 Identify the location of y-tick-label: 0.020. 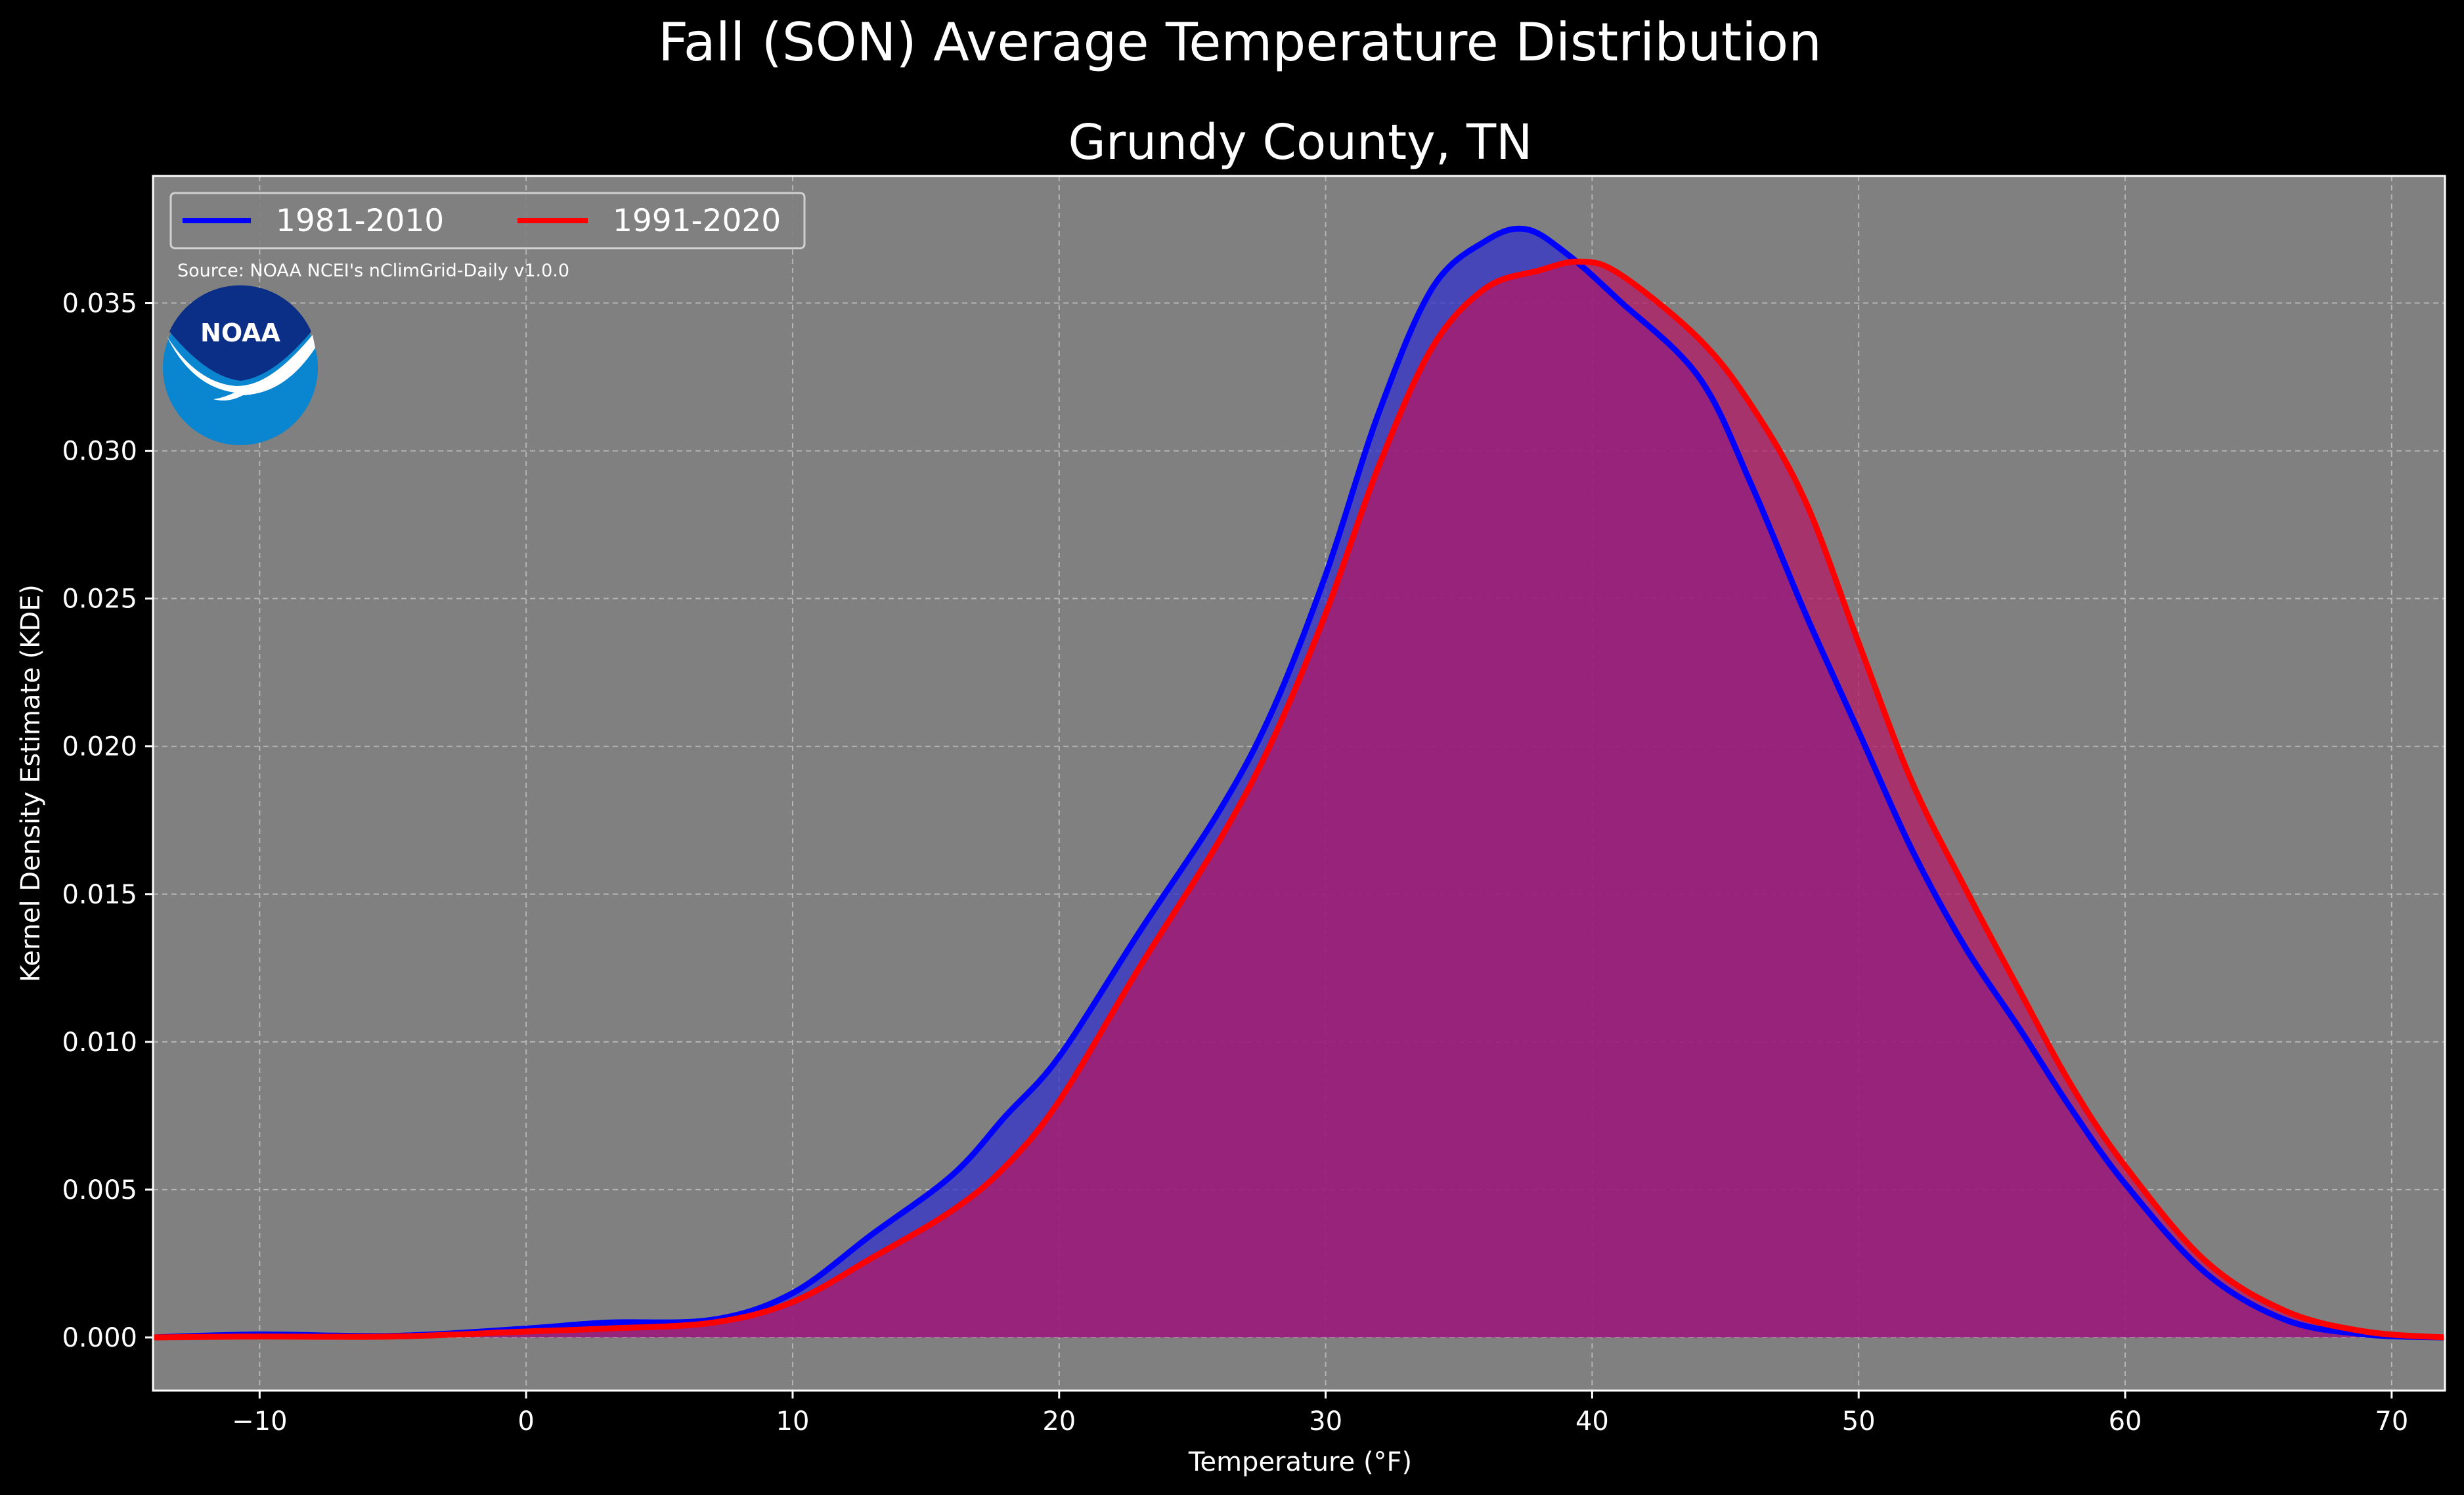
(99, 747).